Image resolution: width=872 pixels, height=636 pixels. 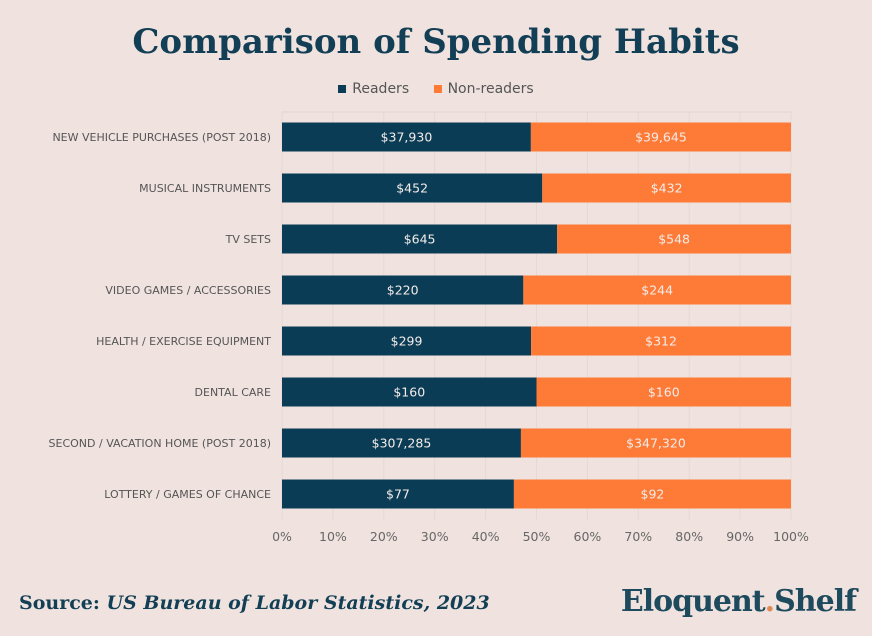 I want to click on data-label: $244, so click(x=657, y=290).